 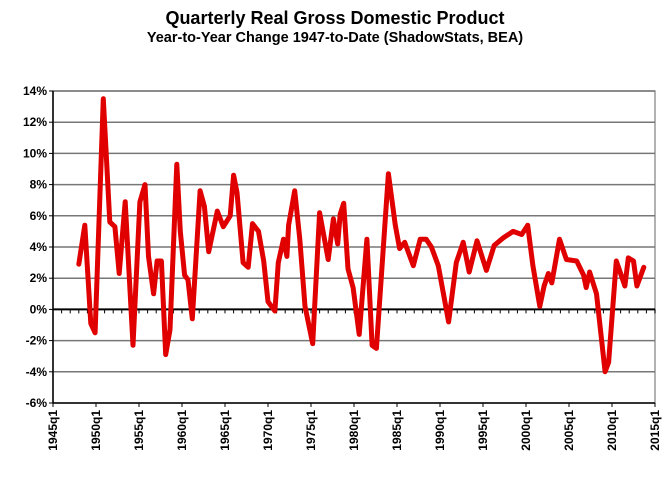 I want to click on x-tick-label: 1945q1, so click(x=53, y=430).